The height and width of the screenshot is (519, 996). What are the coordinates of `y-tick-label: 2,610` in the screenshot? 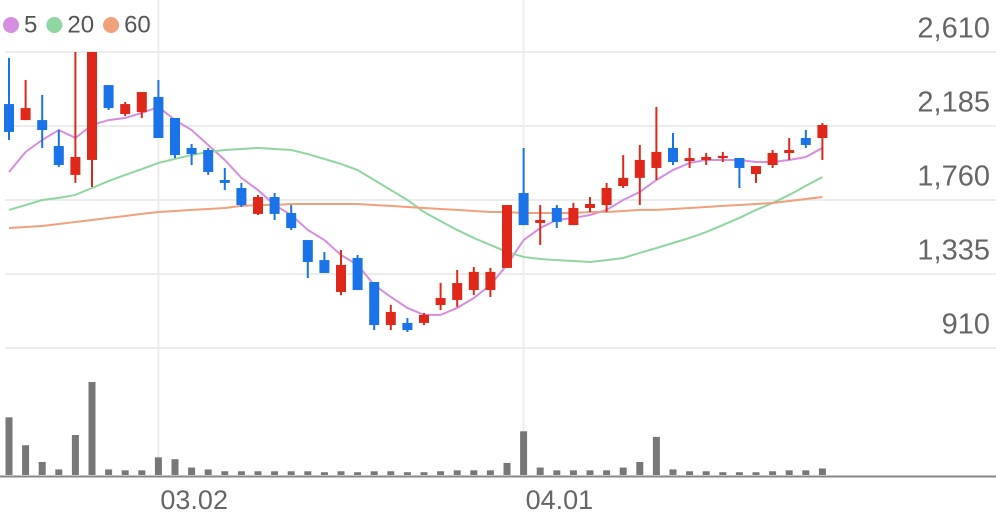 It's located at (953, 29).